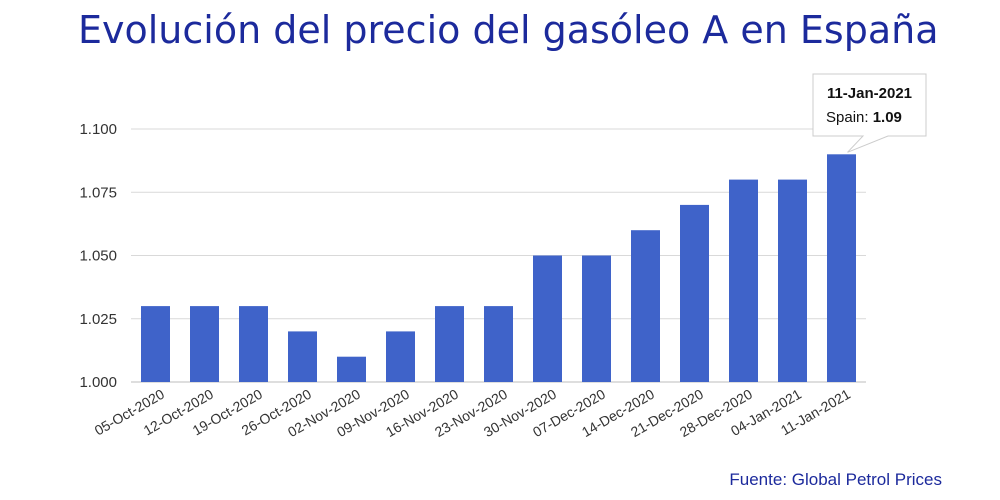  I want to click on y-axis-ticks: 1.000 1.025 1.050 1.075 1.100, so click(98, 256).